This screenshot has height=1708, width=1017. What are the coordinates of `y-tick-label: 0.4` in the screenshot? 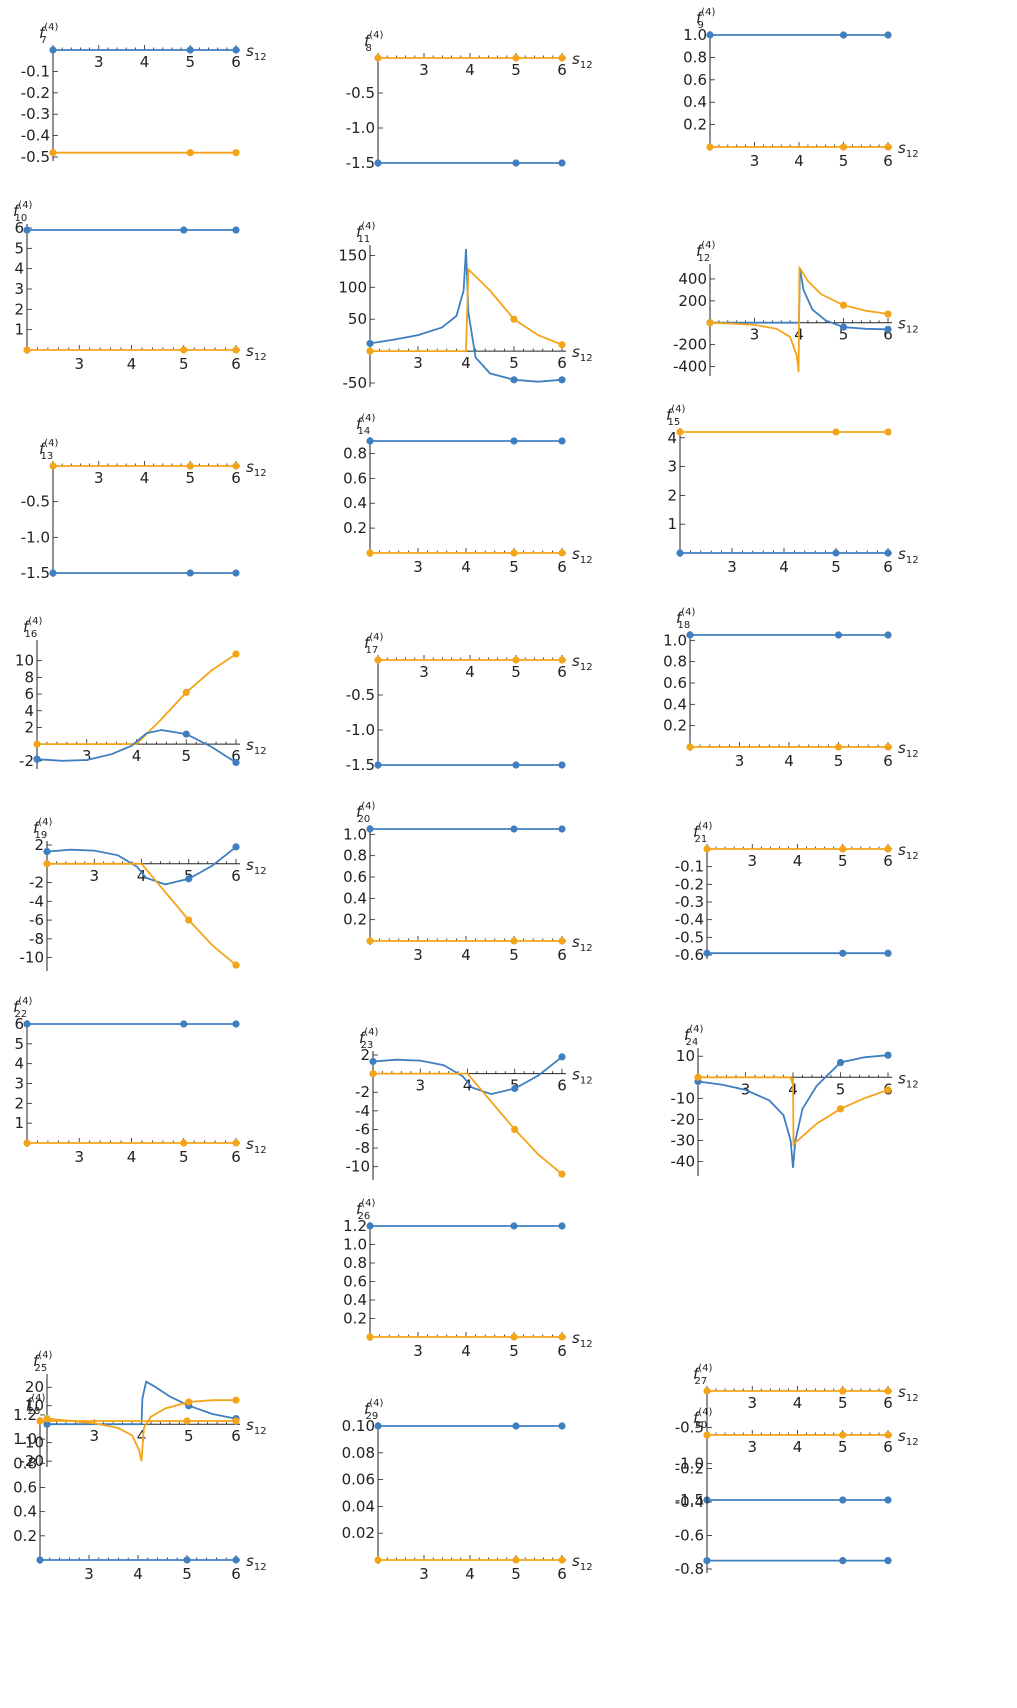 It's located at (355, 898).